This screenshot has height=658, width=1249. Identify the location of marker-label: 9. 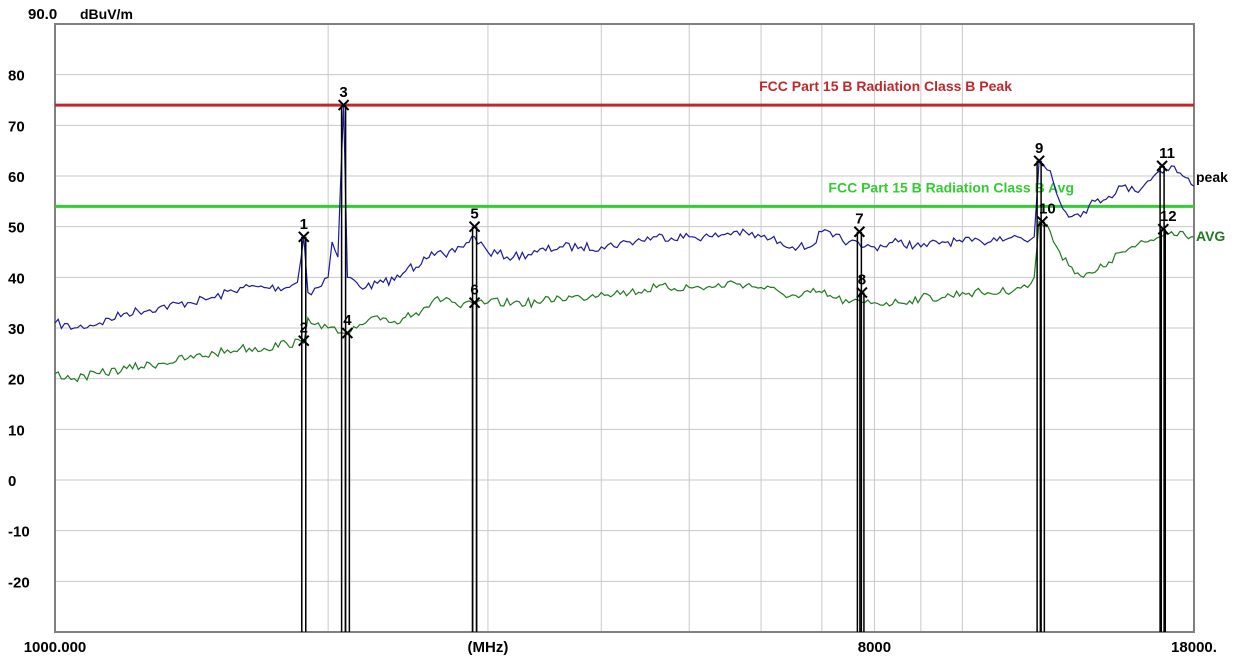
(1039, 148).